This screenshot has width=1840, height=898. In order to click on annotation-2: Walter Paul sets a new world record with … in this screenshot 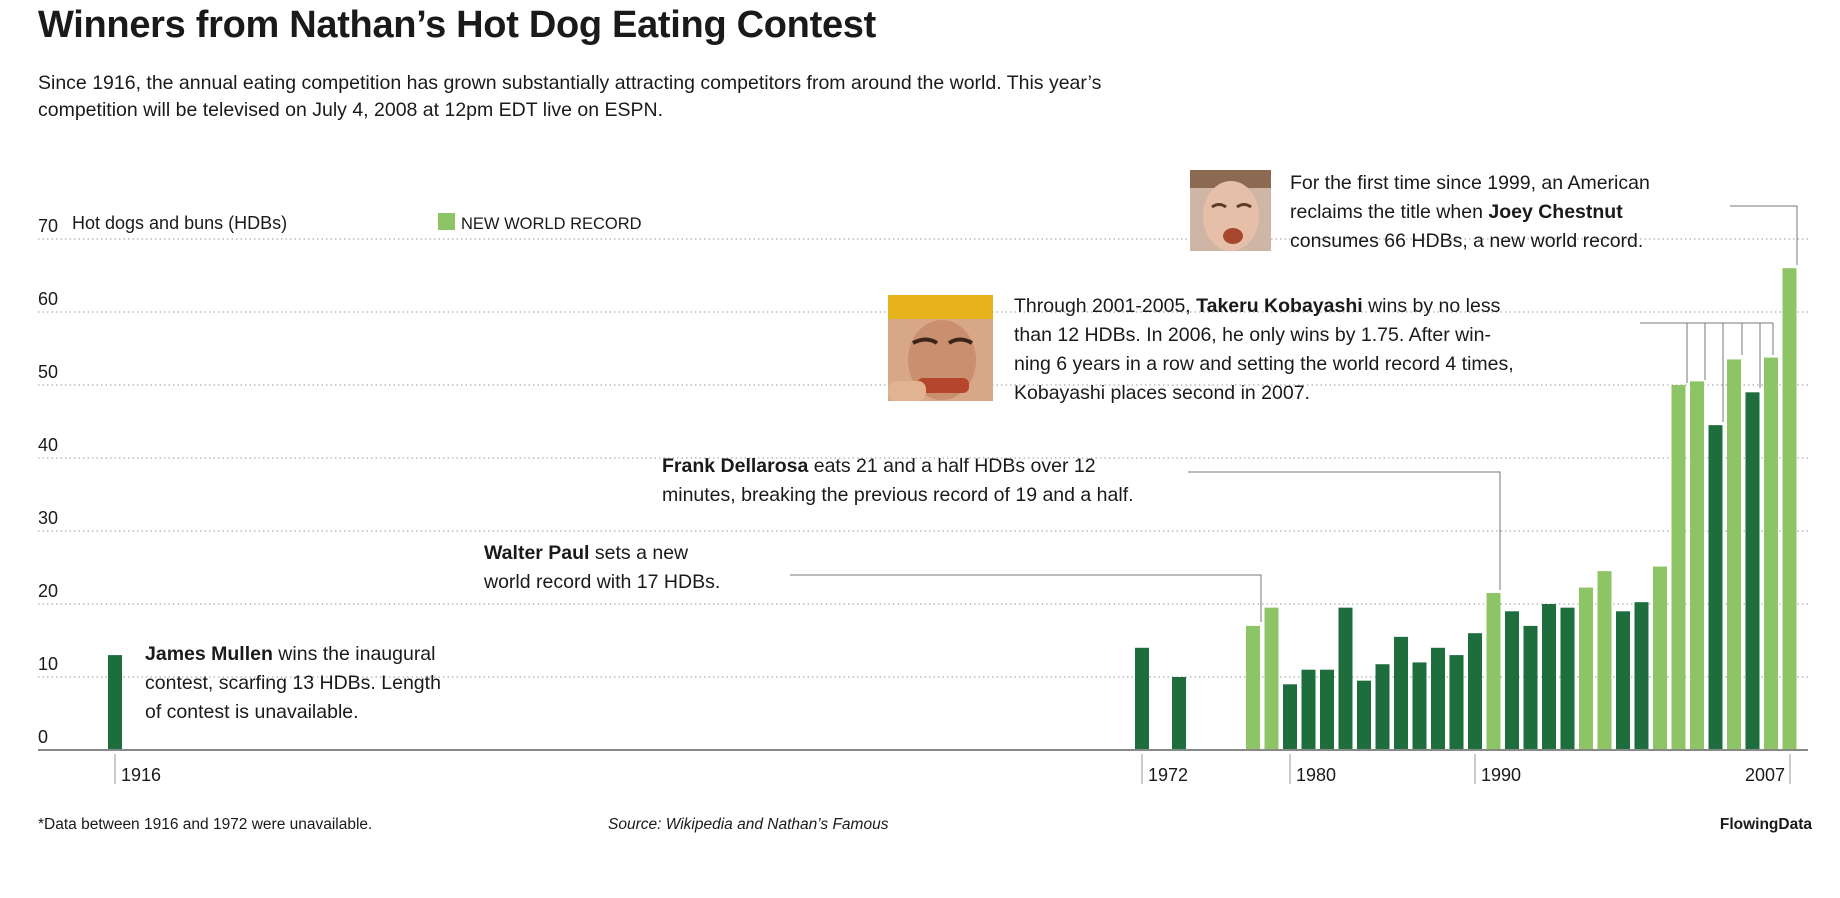, I will do `click(601, 567)`.